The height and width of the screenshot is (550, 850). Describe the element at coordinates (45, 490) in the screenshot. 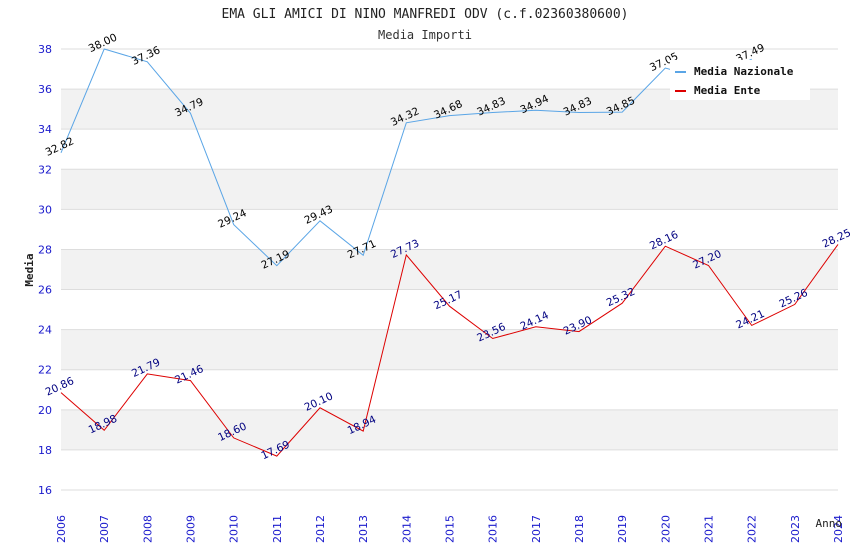

I see `y-tick-label: 16` at that location.